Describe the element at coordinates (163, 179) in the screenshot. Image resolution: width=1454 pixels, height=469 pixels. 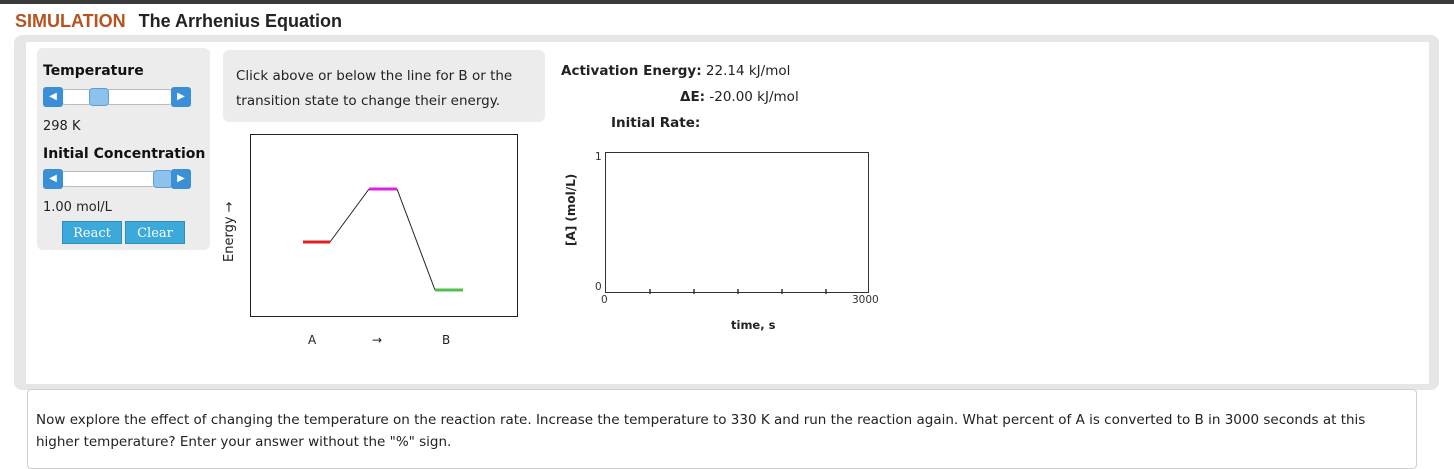
I see `concentration-slider-thumb` at that location.